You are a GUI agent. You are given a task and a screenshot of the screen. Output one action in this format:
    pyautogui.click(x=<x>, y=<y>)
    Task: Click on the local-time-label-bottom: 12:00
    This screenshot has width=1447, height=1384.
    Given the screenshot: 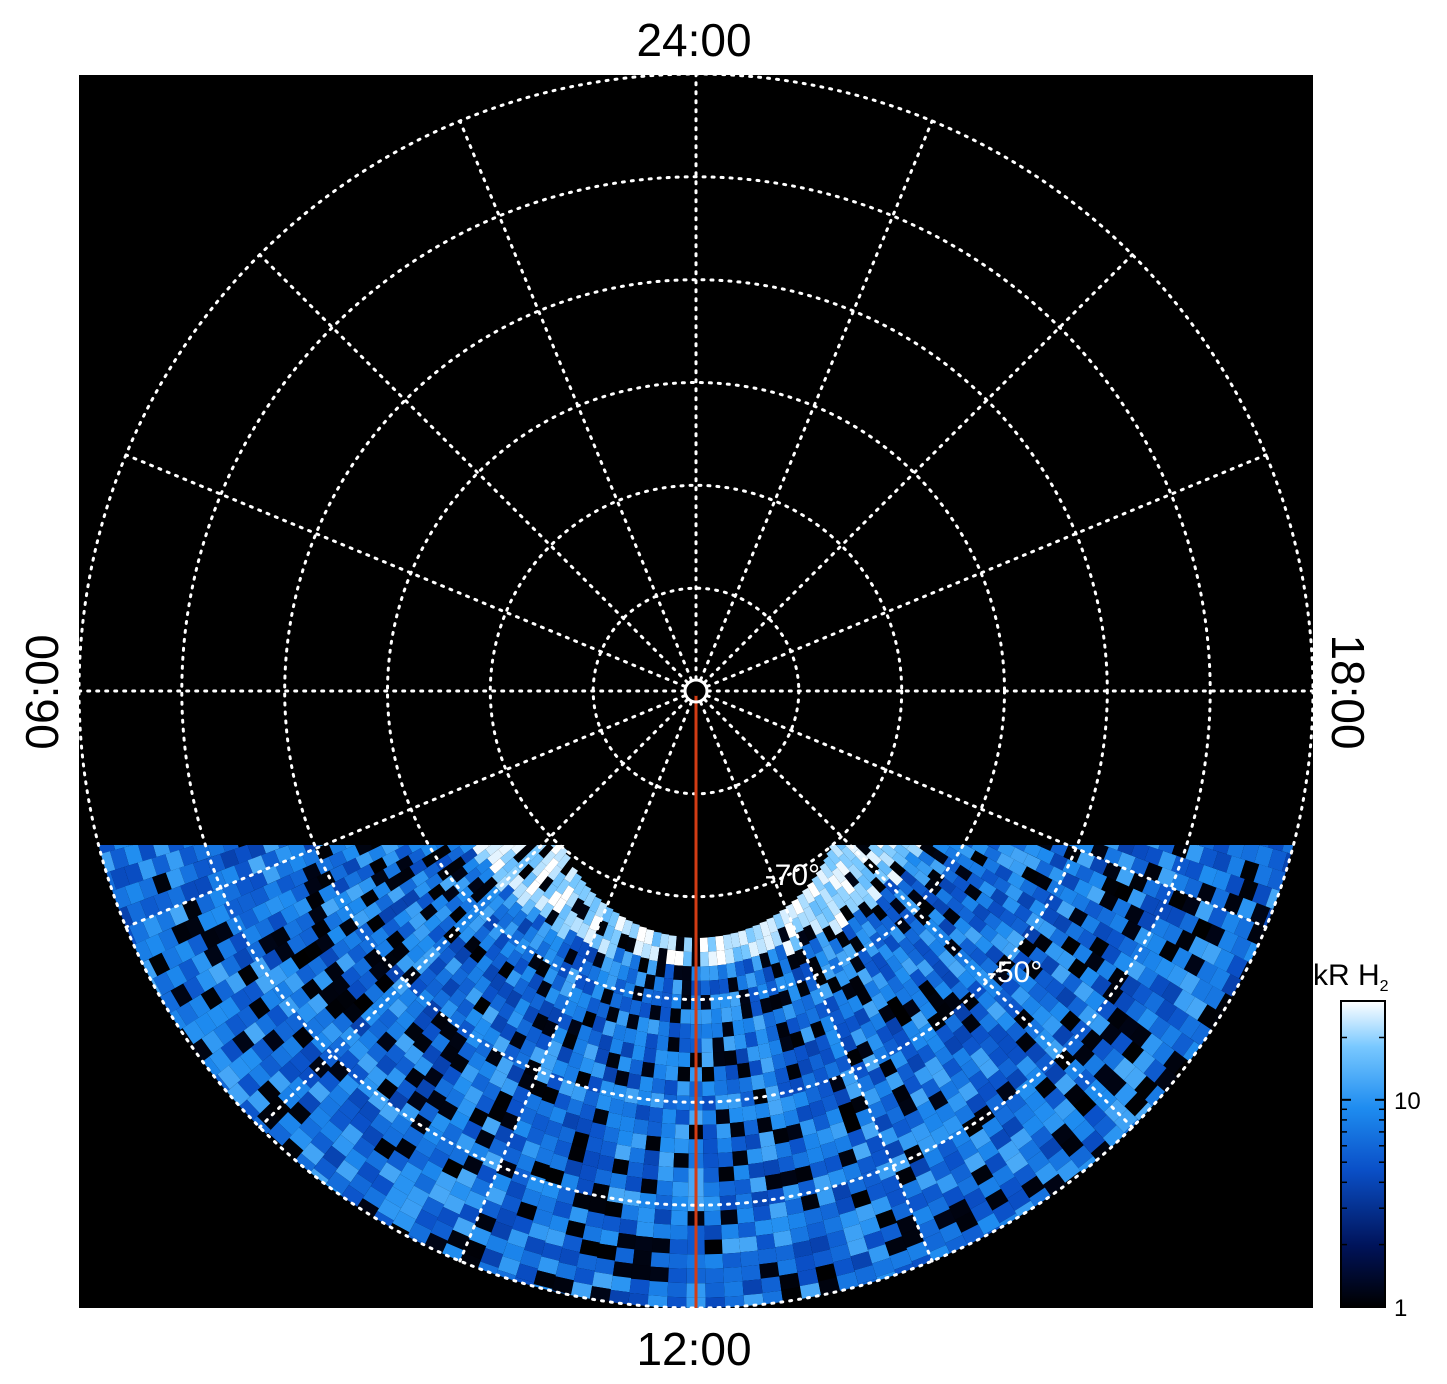 What is the action you would take?
    pyautogui.click(x=693, y=1349)
    